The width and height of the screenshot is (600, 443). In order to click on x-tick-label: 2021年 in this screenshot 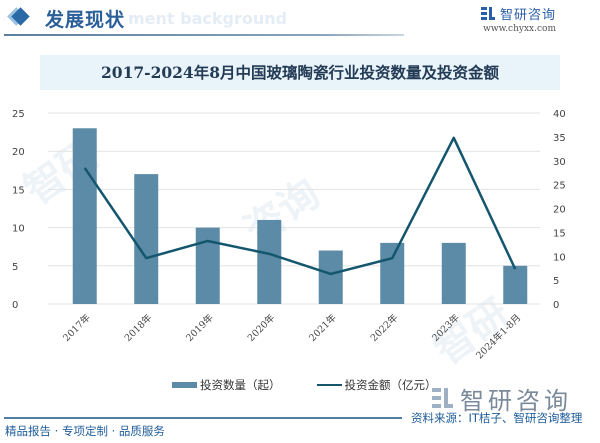, I will do `click(323, 327)`.